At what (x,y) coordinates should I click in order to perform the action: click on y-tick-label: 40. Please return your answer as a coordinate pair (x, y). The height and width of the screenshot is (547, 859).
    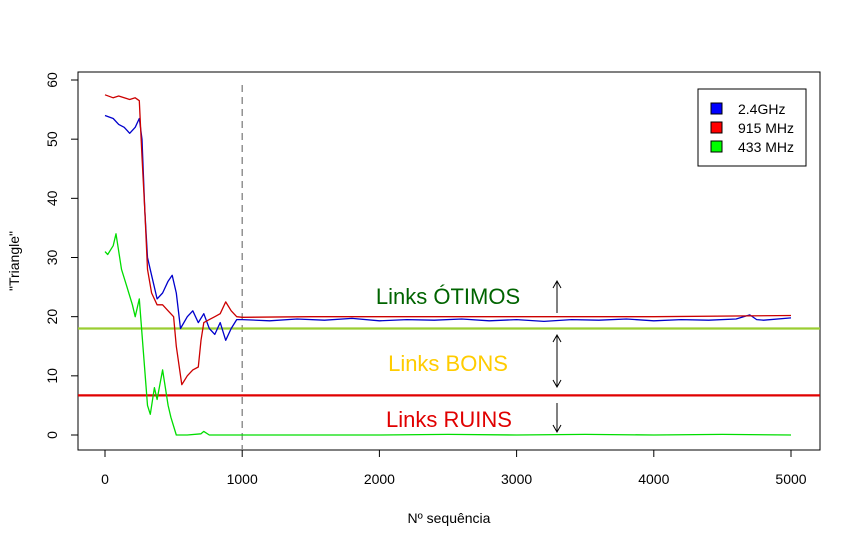
    Looking at the image, I should click on (52, 198).